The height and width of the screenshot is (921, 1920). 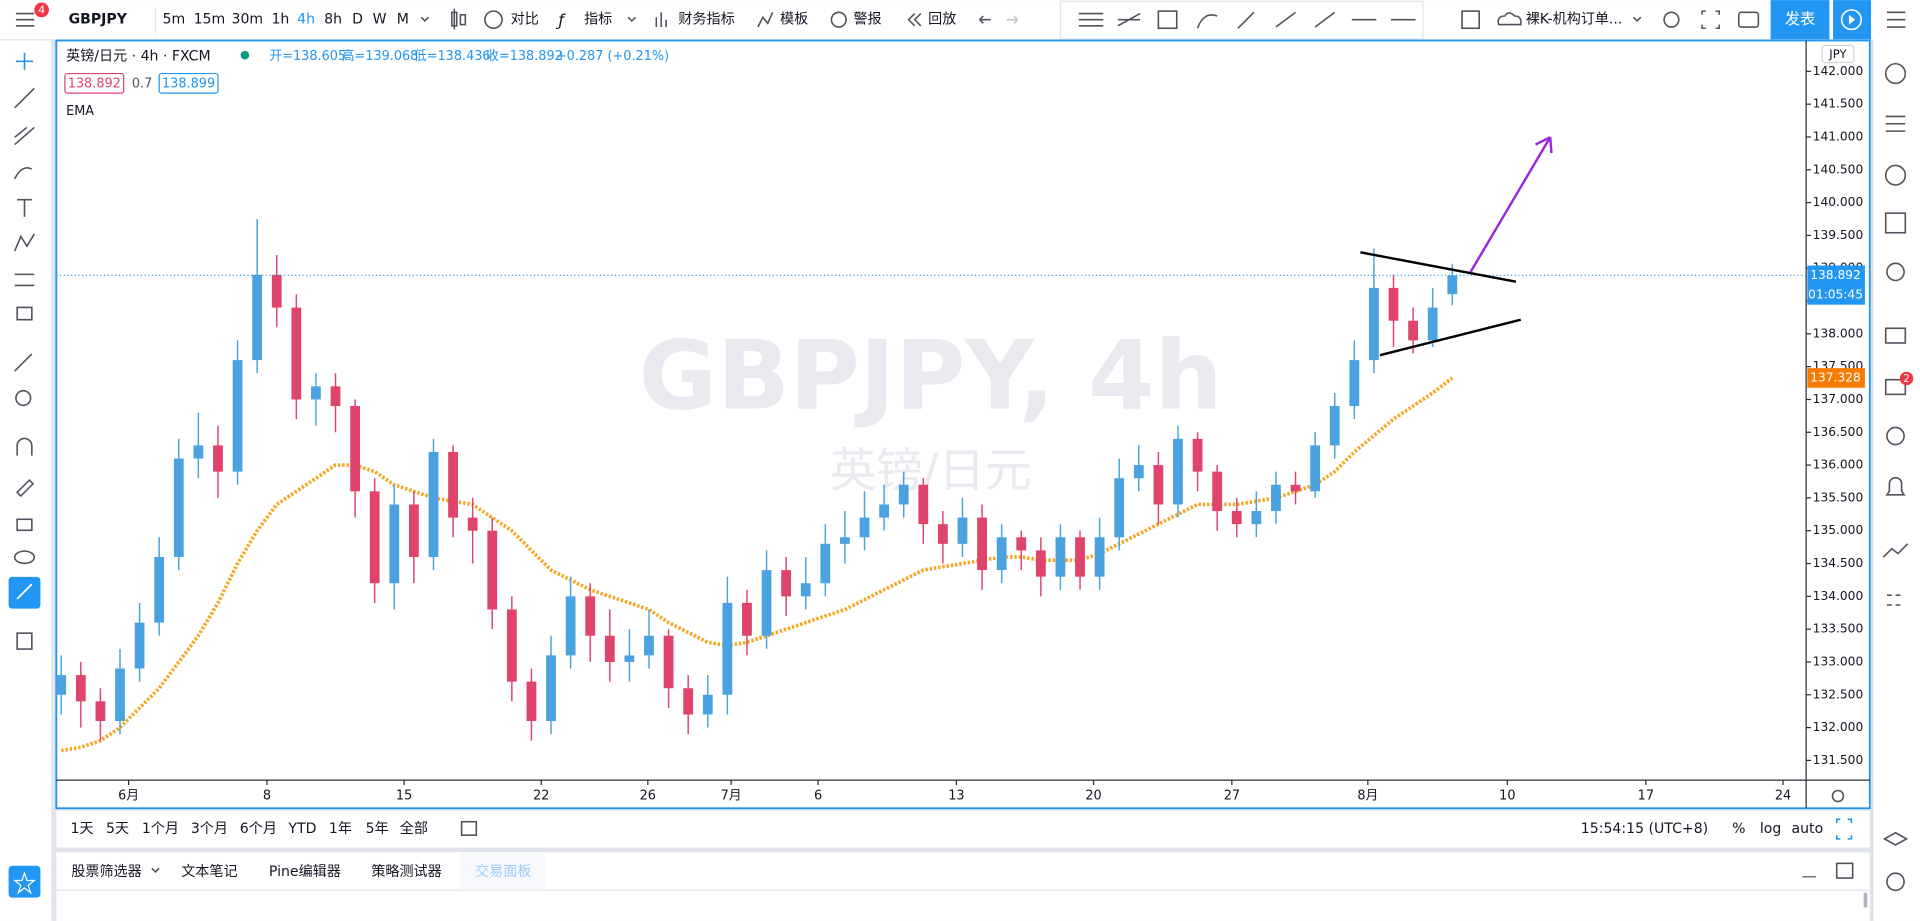 What do you see at coordinates (612, 56) in the screenshot?
I see `legend-change: +0.287 (+0.21%)` at bounding box center [612, 56].